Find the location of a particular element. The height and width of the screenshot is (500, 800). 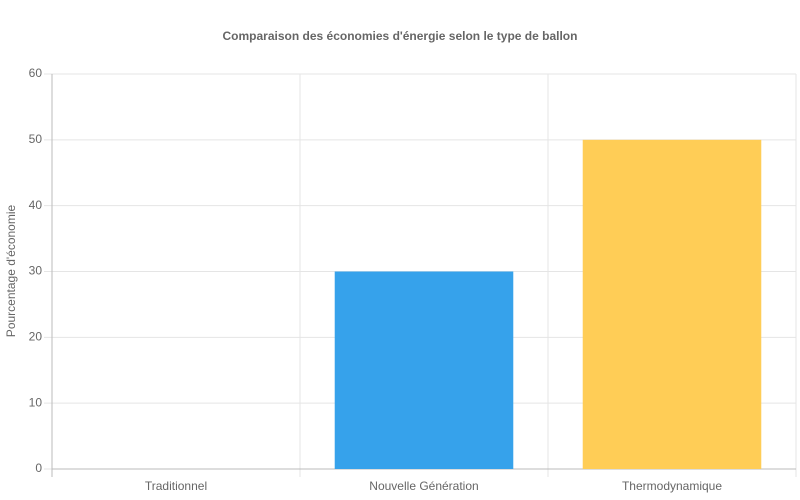

x-tick-label: Traditionnel is located at coordinates (176, 486).